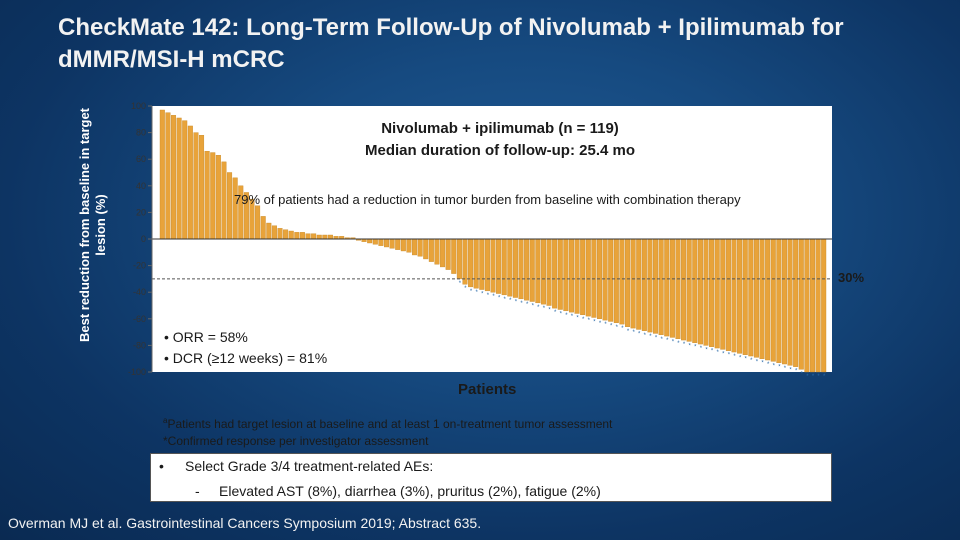  Describe the element at coordinates (141, 159) in the screenshot. I see `y-tick-label: 60` at that location.